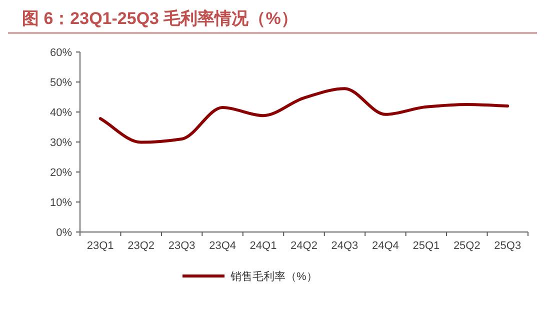 This screenshot has width=545, height=320. I want to click on y-tick-label: 60%, so click(61, 53).